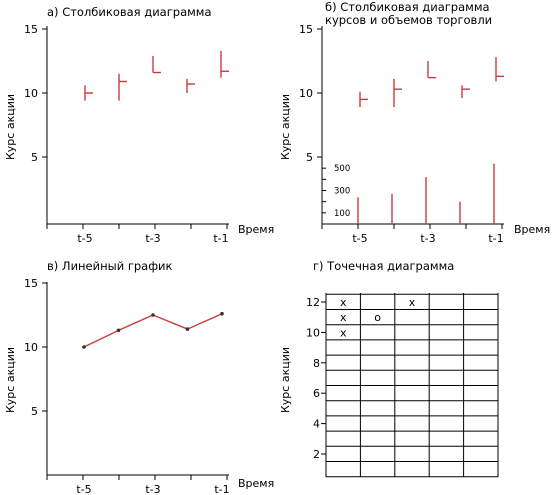 This screenshot has width=557, height=495. I want to click on y-tick-label: 8, so click(316, 363).